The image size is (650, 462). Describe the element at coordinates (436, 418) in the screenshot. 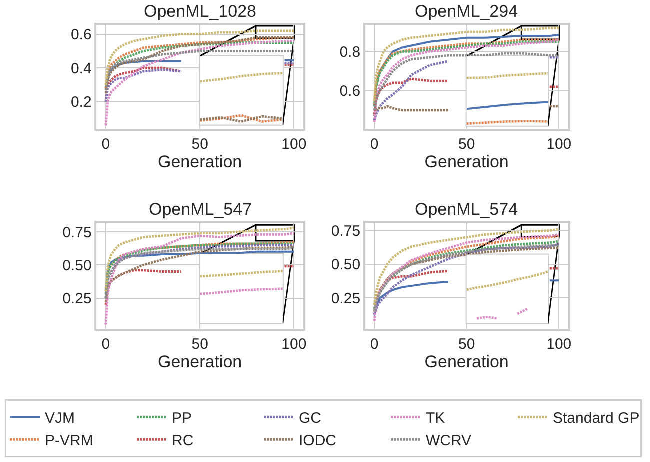

I see `legend-label: TK` at that location.